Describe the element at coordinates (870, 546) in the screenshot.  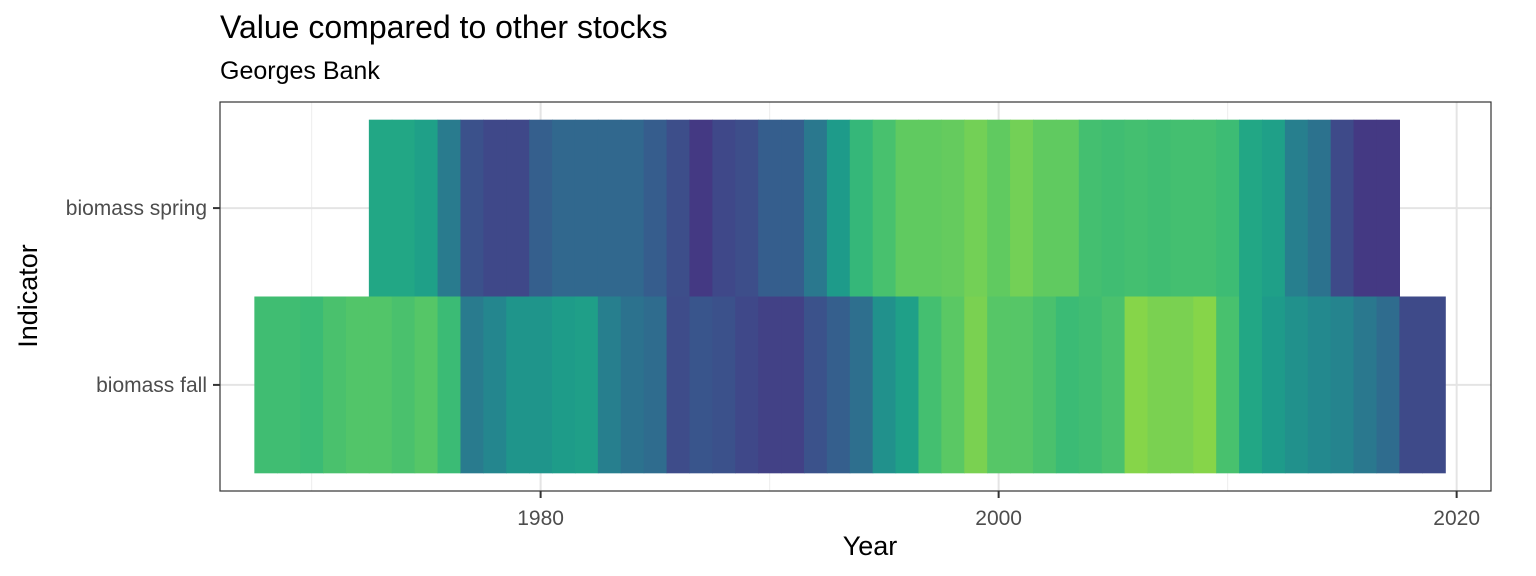
I see `x-axis-title: Year` at that location.